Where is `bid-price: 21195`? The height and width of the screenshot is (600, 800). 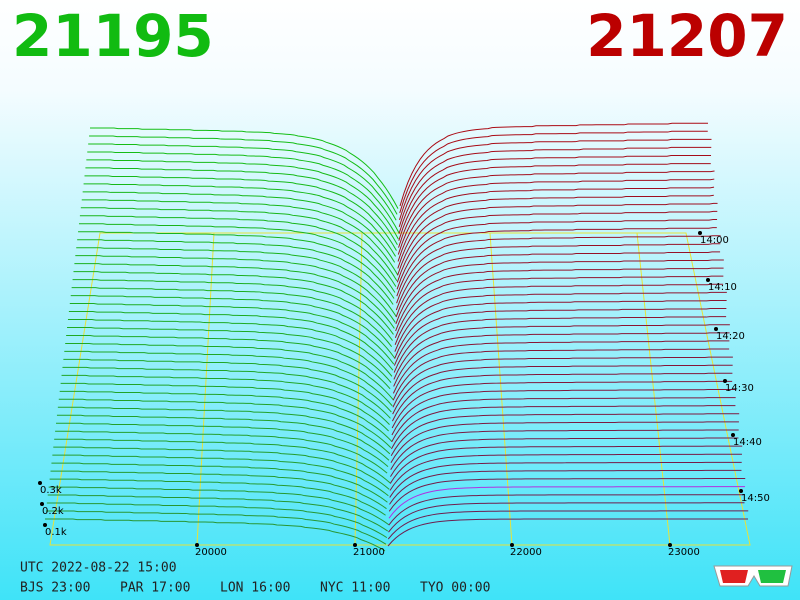
bid-price: 21195 is located at coordinates (113, 36).